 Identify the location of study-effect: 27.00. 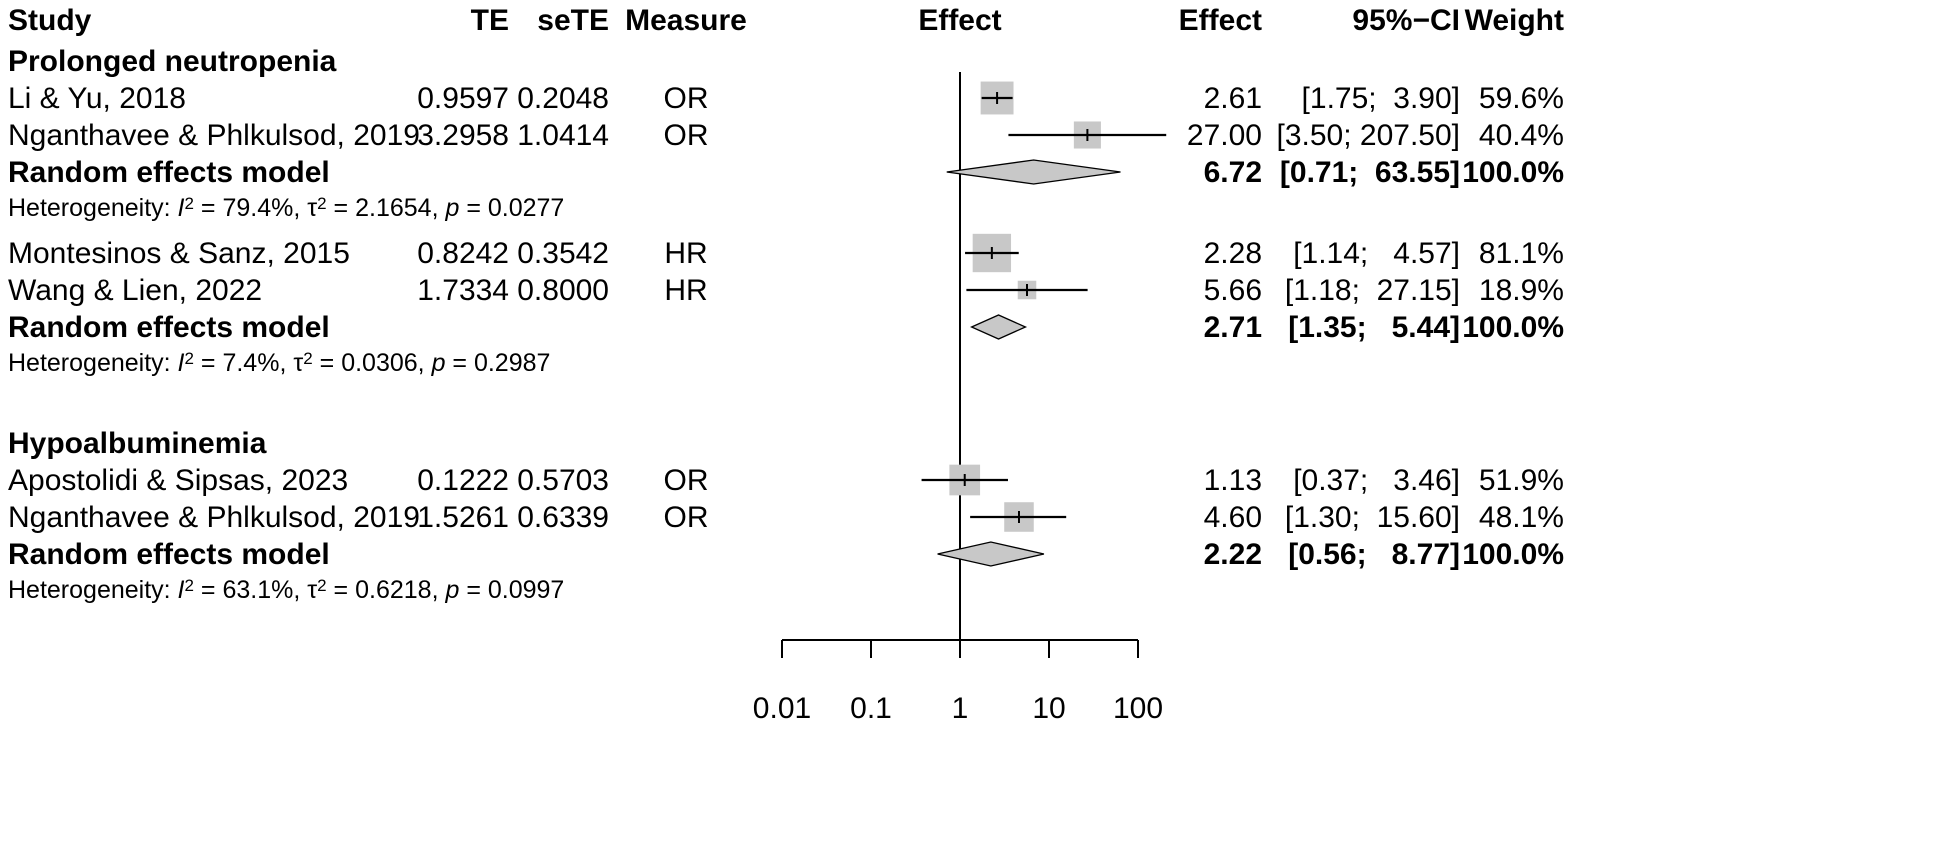
(1224, 135).